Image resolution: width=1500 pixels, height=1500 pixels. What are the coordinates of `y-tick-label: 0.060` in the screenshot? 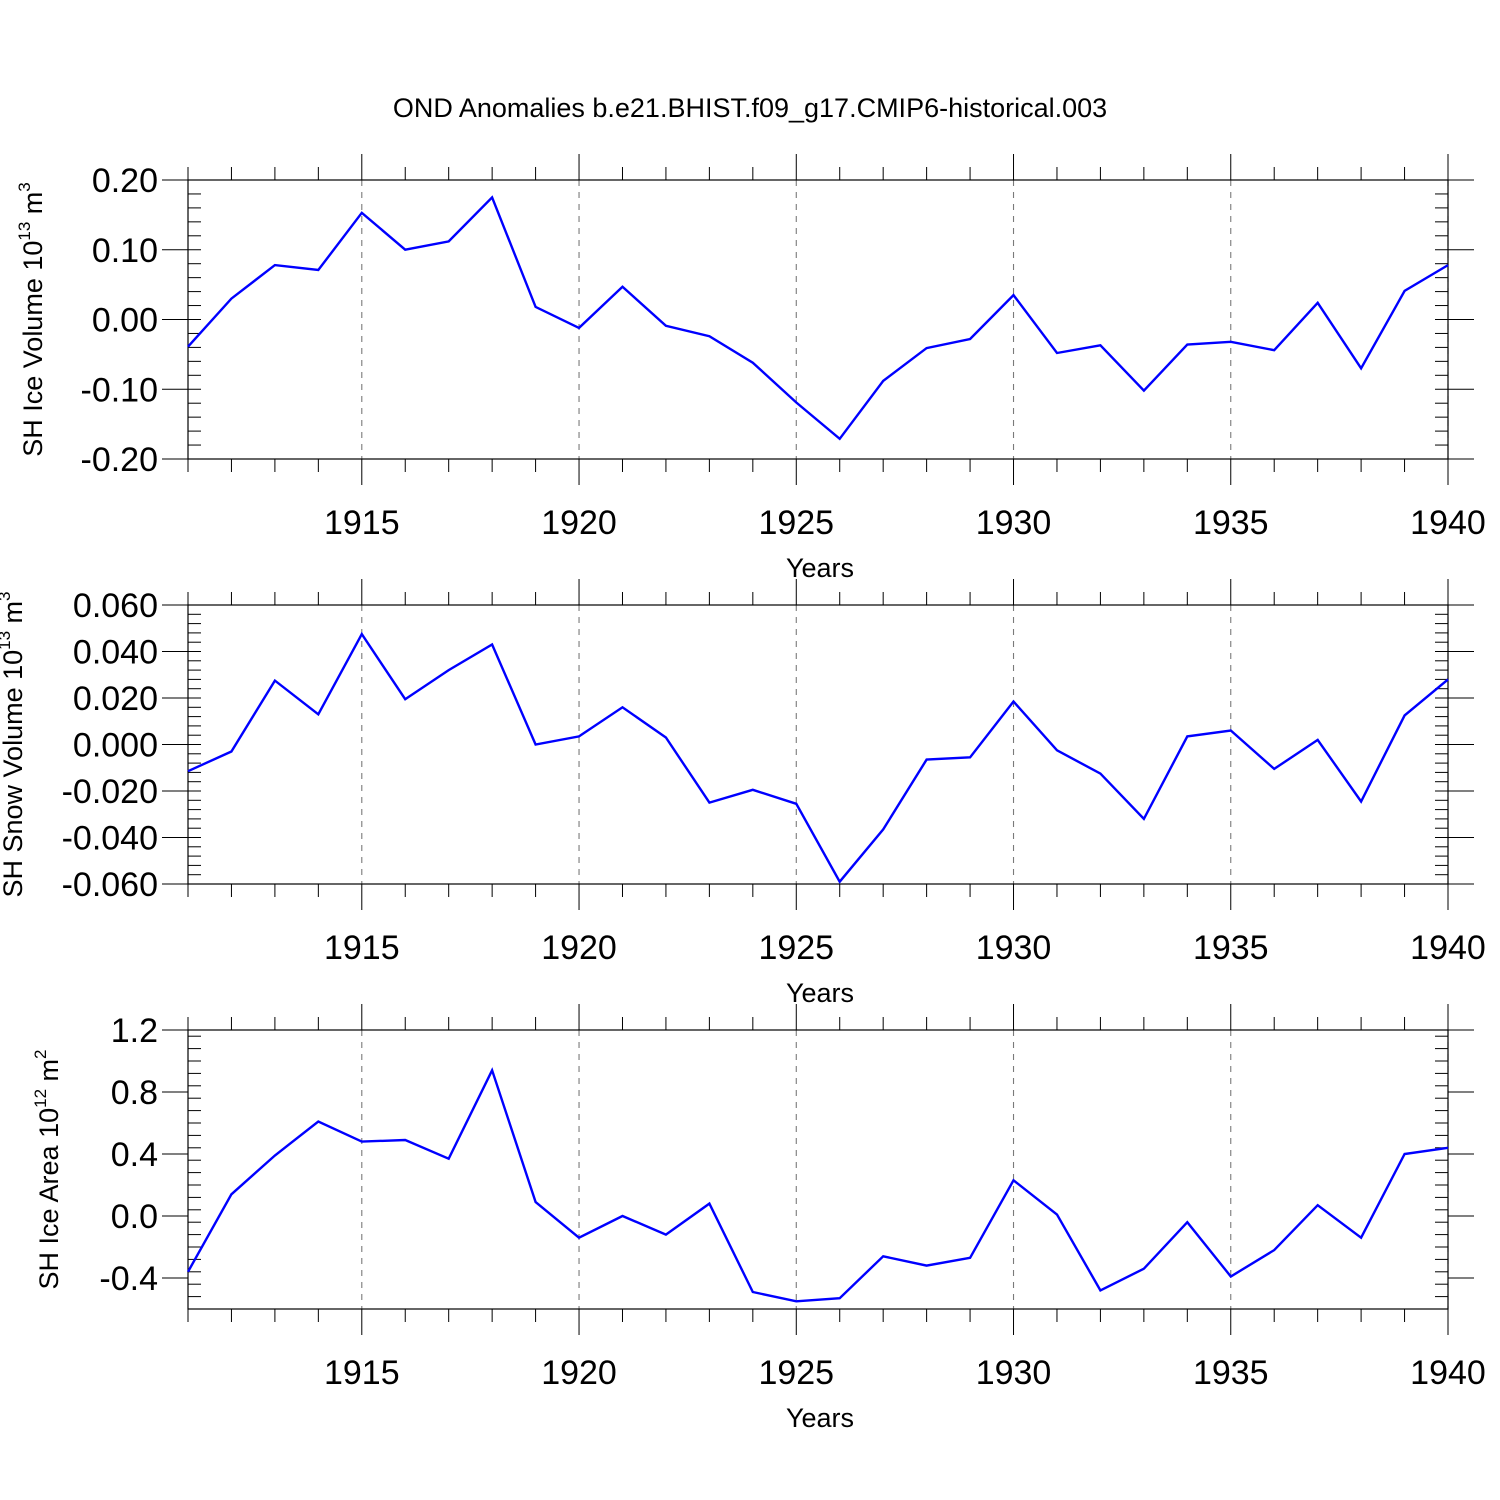 It's located at (115, 606).